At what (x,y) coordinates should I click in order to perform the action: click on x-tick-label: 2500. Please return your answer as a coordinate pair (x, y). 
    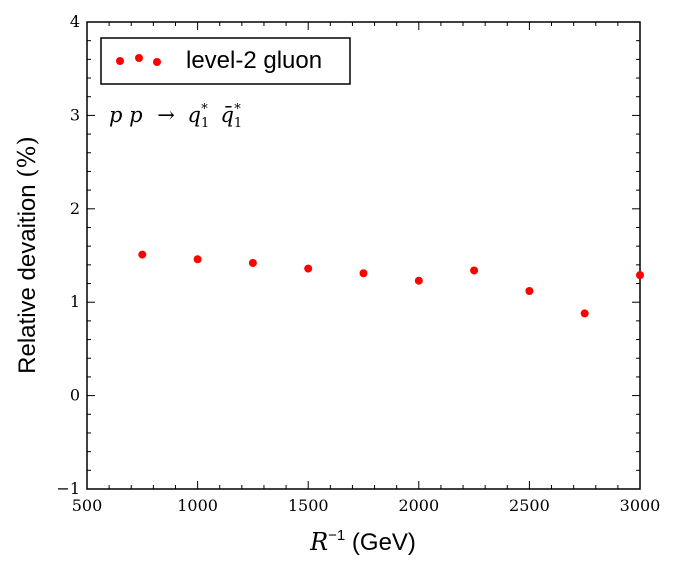
    Looking at the image, I should click on (529, 505).